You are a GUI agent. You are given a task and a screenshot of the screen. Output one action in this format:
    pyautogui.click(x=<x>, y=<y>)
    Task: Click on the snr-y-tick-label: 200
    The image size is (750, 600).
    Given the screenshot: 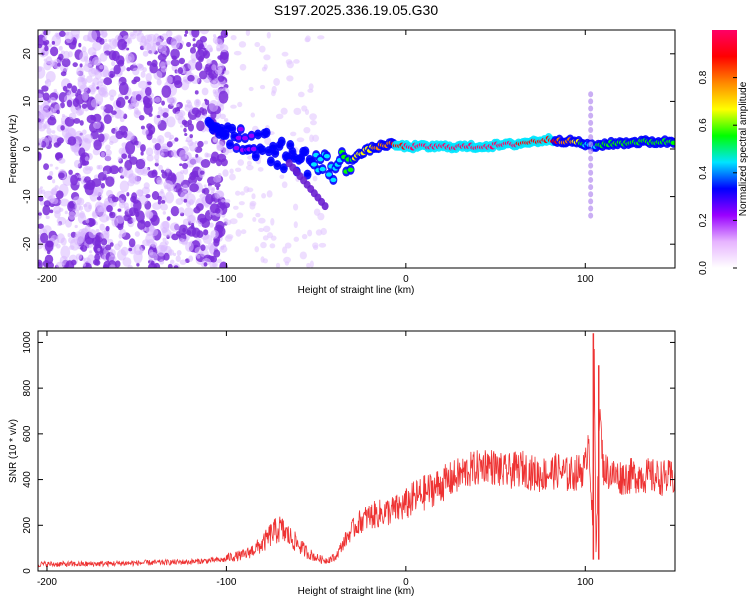 What is the action you would take?
    pyautogui.click(x=27, y=525)
    